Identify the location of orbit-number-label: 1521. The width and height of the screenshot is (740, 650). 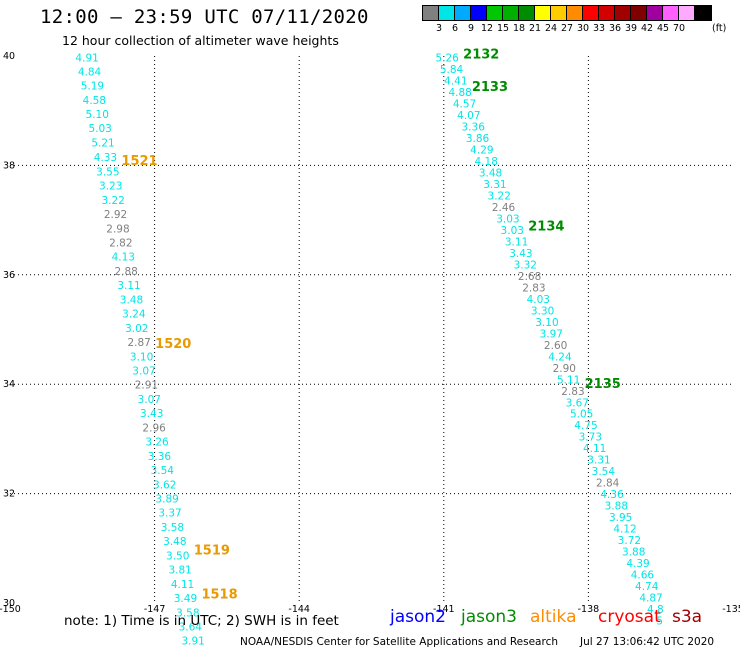
(139, 161).